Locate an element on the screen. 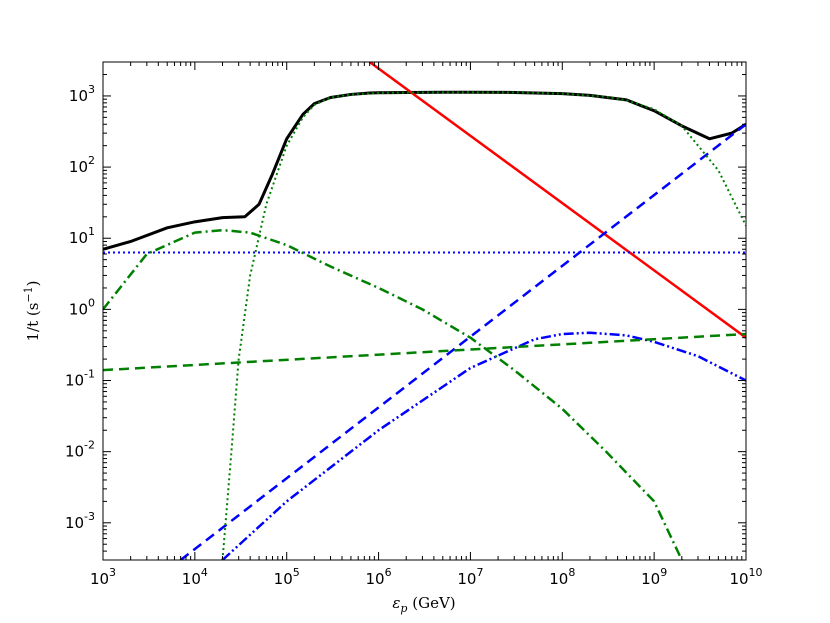 The height and width of the screenshot is (623, 830). y-tick-label: 10⁰ is located at coordinates (82, 307).